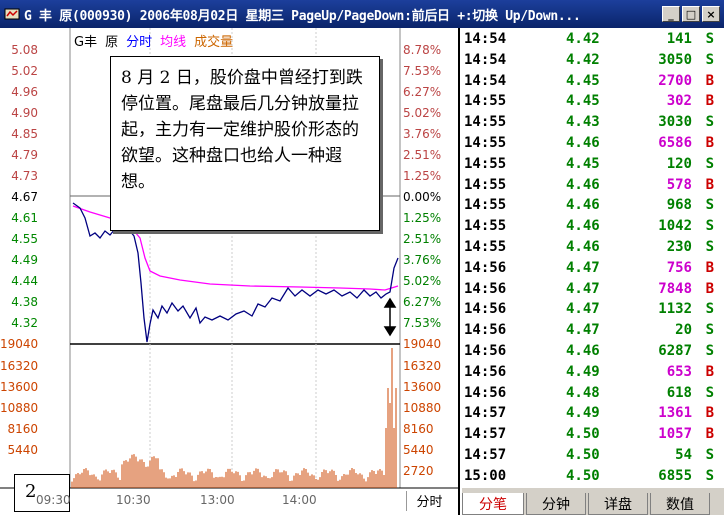 The image size is (724, 515). Describe the element at coordinates (679, 371) in the screenshot. I see `tick-volume: 653` at that location.